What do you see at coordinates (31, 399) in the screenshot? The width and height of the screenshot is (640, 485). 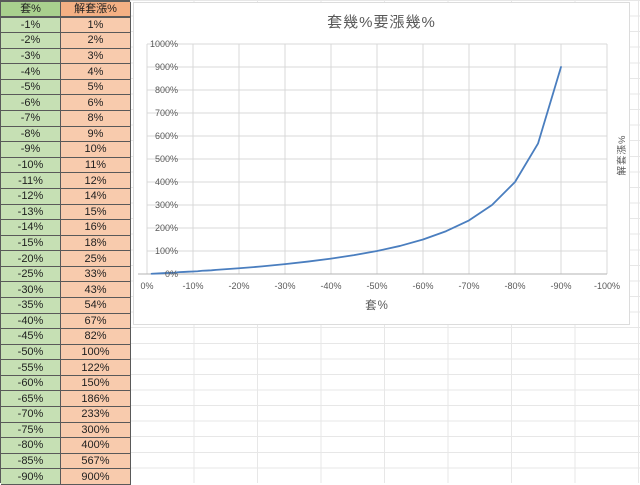 I see `table-cell: -65%` at bounding box center [31, 399].